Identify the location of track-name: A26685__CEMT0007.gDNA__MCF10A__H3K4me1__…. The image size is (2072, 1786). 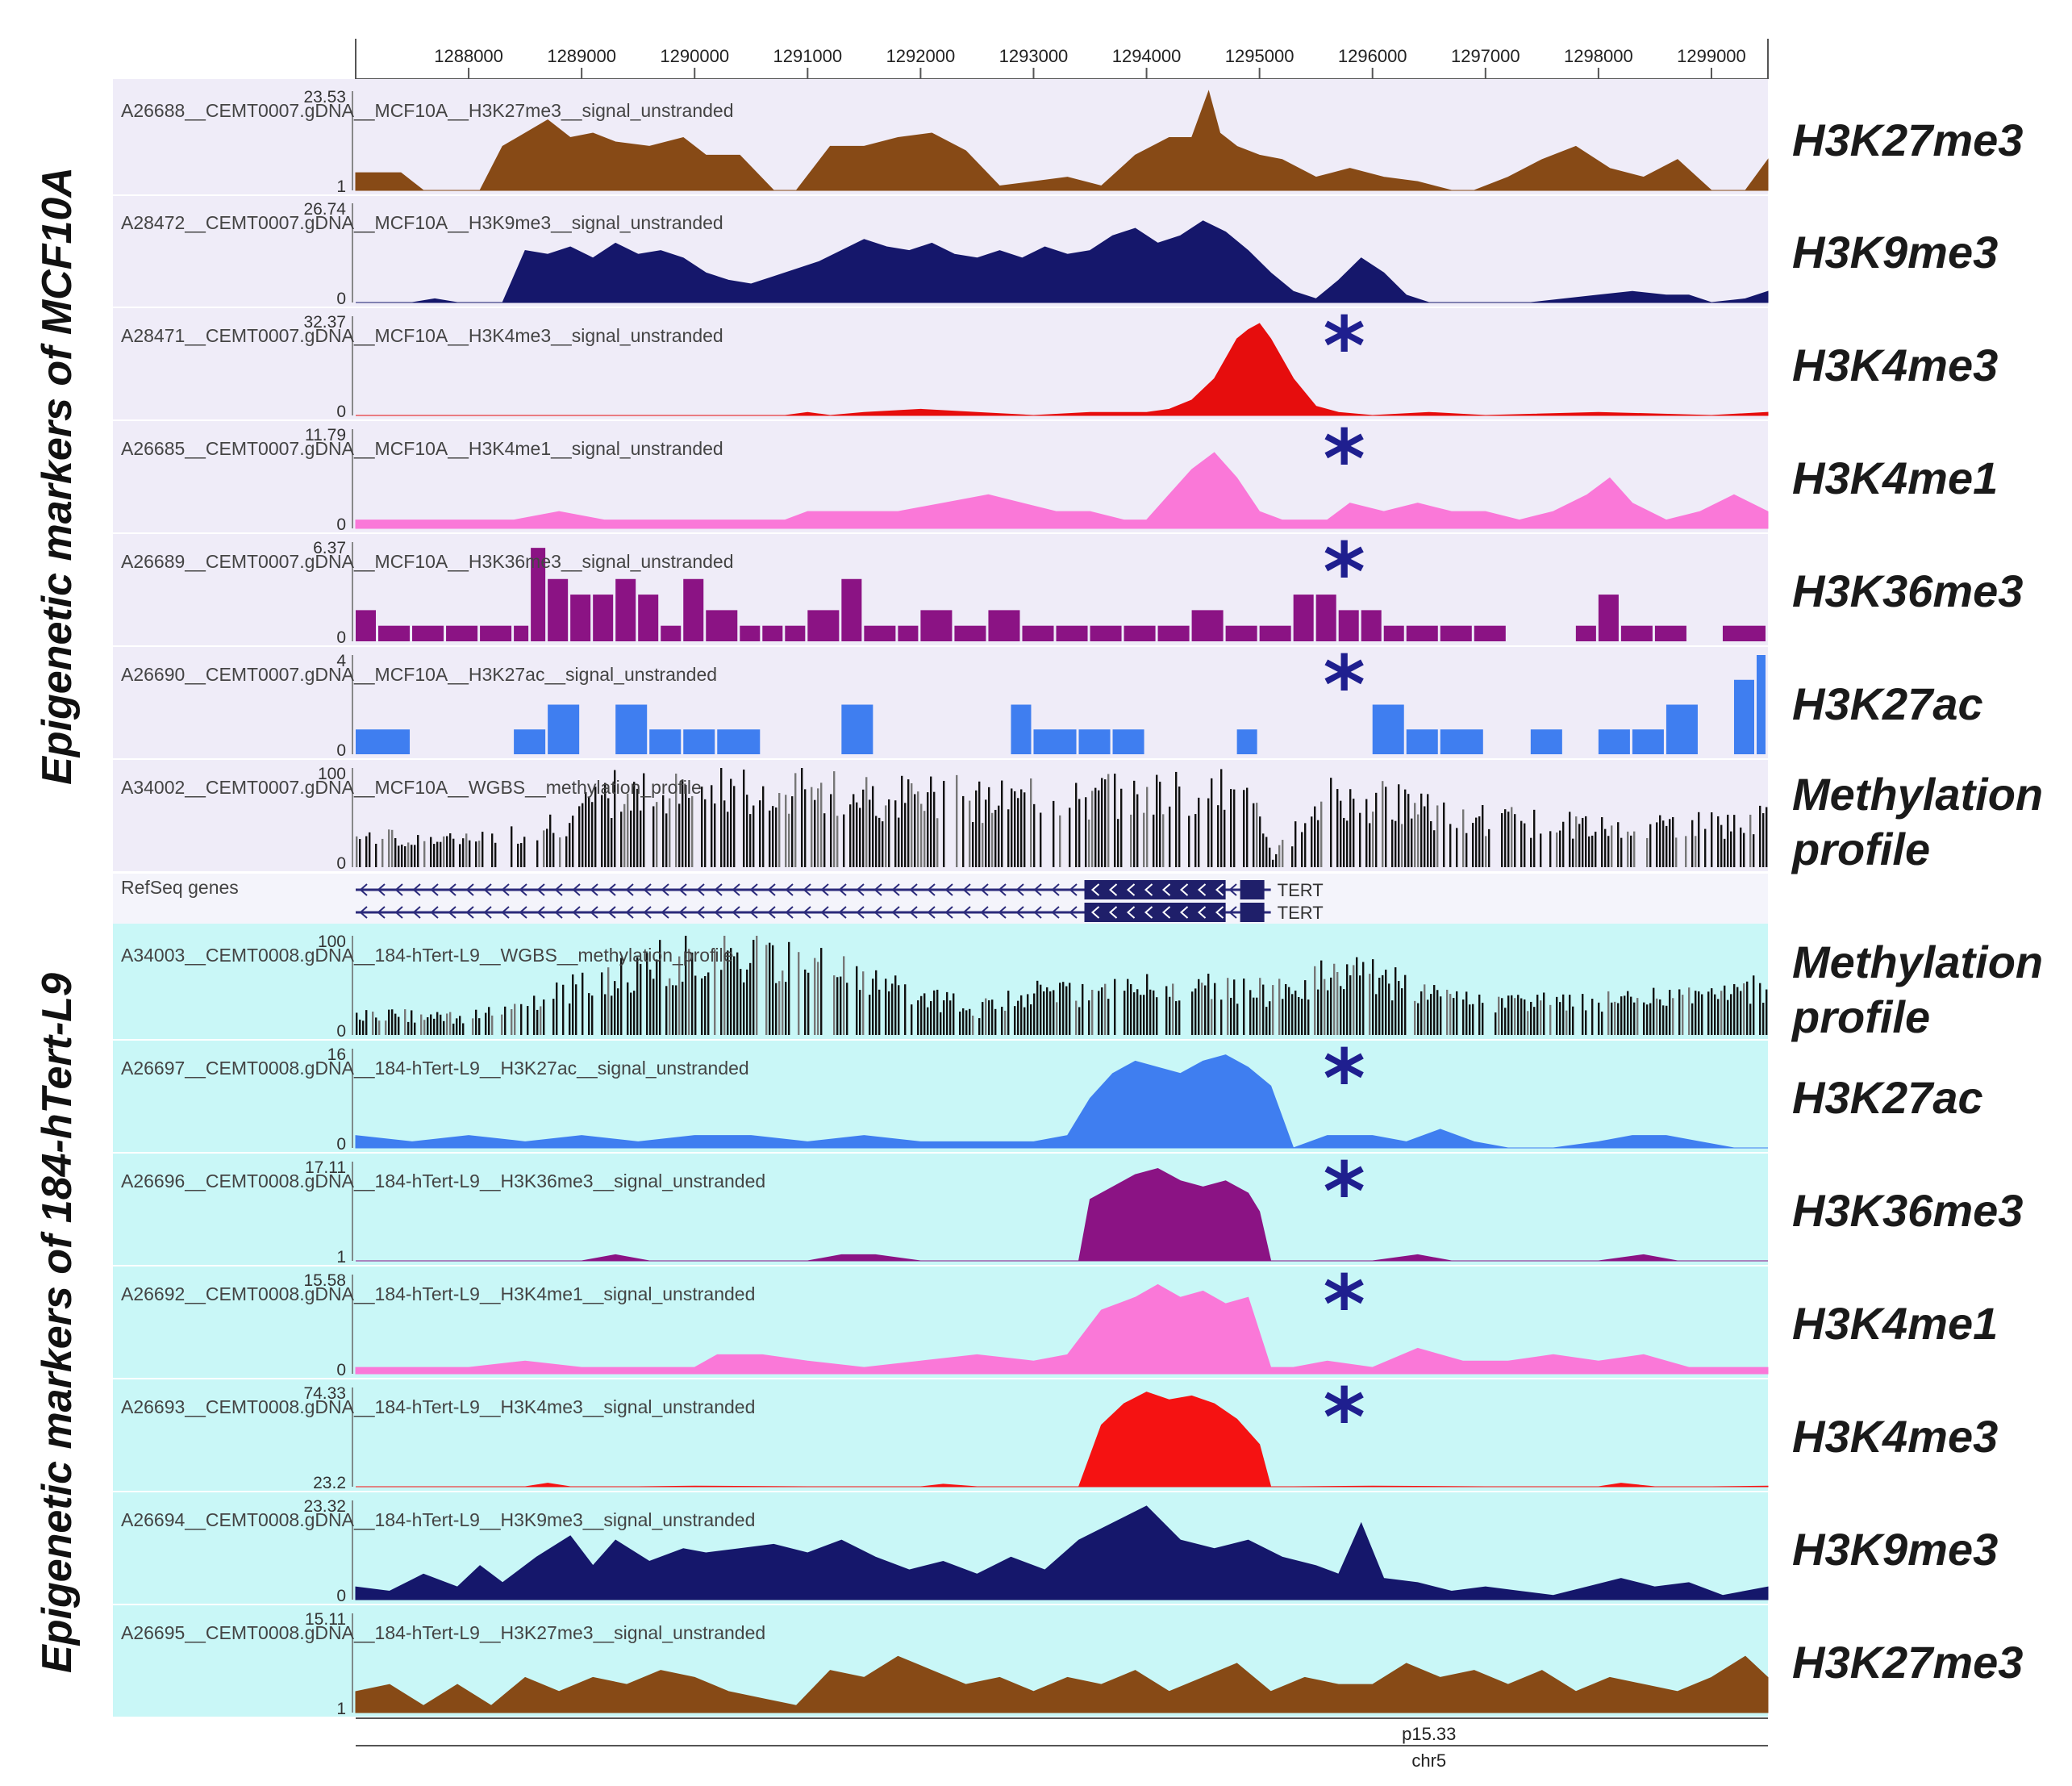
(422, 448).